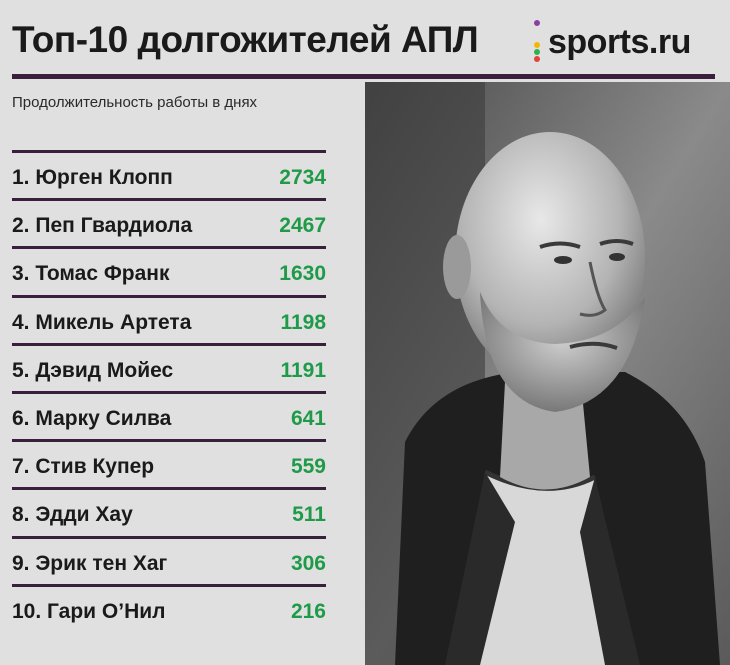  What do you see at coordinates (363, 76) in the screenshot?
I see `header-divider` at bounding box center [363, 76].